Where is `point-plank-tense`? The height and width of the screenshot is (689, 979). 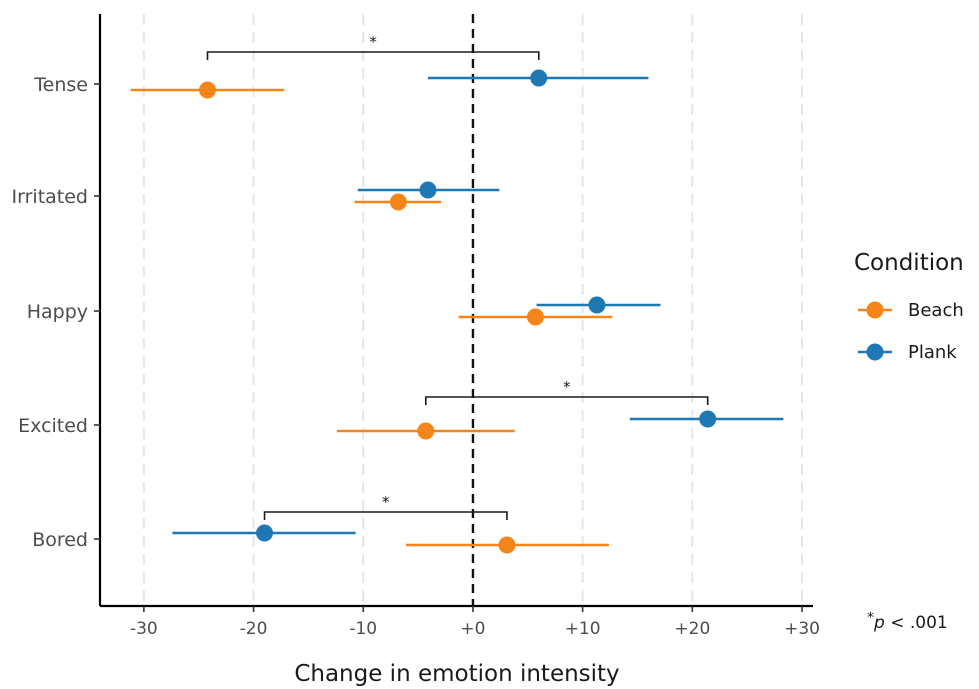 point-plank-tense is located at coordinates (539, 78).